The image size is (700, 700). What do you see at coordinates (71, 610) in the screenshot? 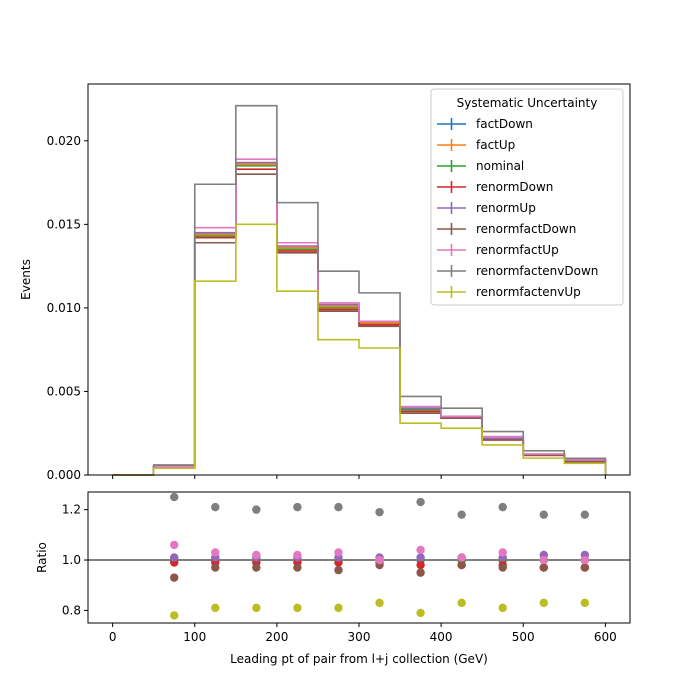
I see `ratio-y-tick-label: 0.8` at bounding box center [71, 610].